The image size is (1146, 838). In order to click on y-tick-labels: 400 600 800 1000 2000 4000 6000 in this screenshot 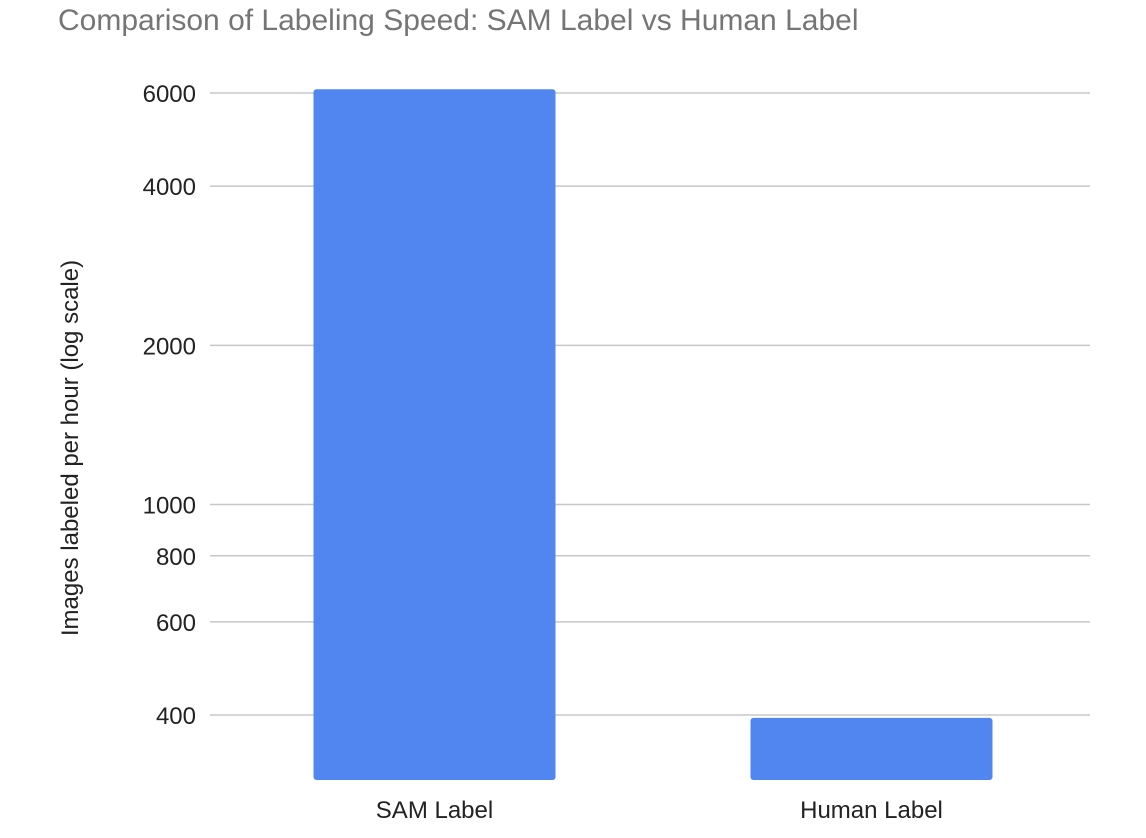, I will do `click(169, 405)`.